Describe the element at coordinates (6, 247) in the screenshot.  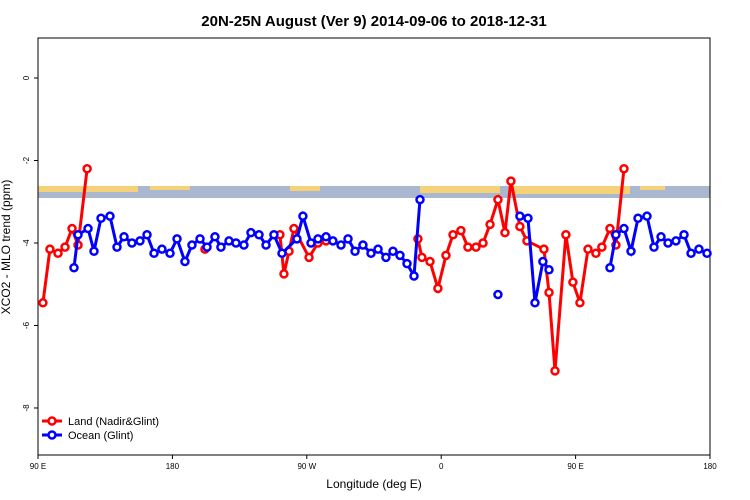
I see `y-axis-label: XCO2 - MLO trend (ppm)` at that location.